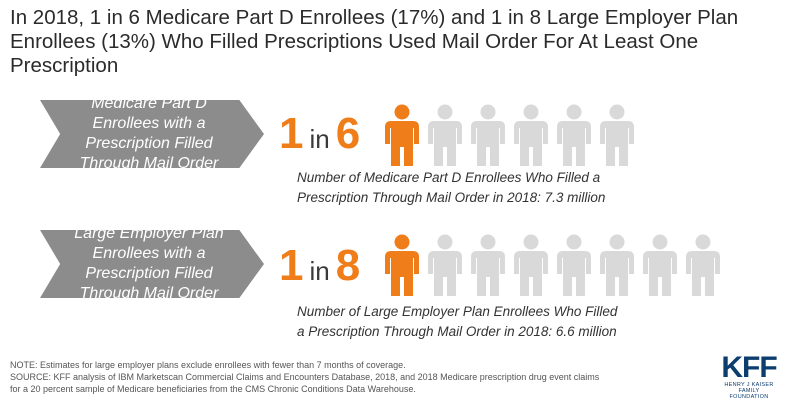 The image size is (810, 403). I want to click on kff-logo: KFF HENRY J KAISER FAMILY FOUNDATION, so click(749, 376).